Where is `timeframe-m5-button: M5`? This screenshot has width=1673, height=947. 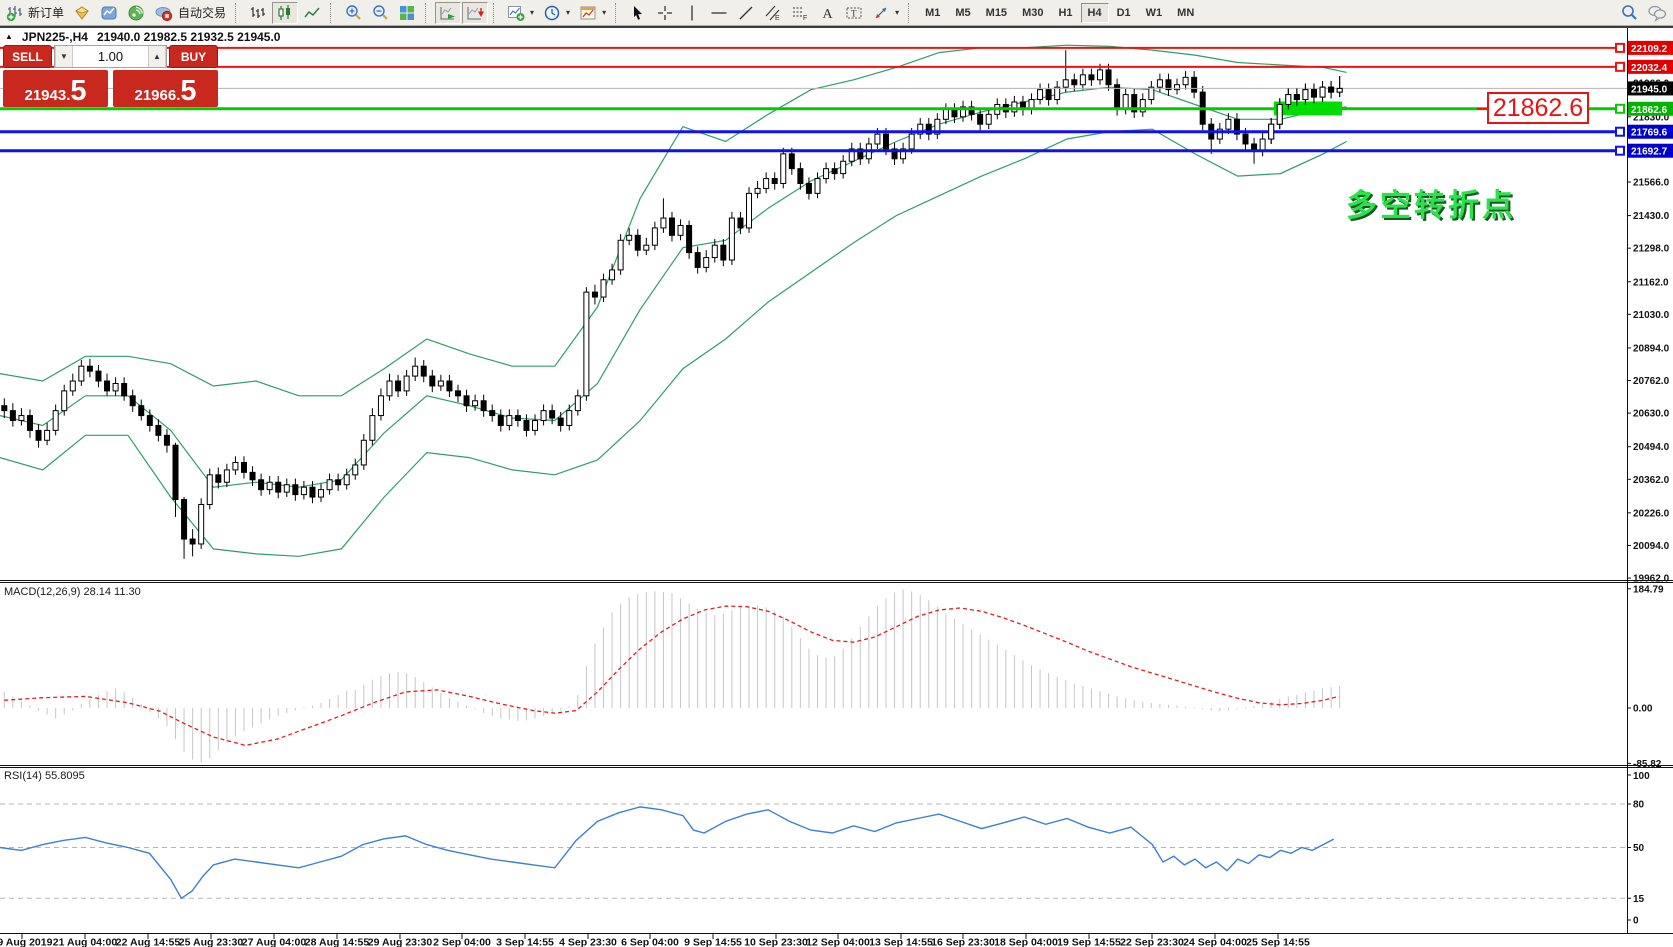 timeframe-m5-button: M5 is located at coordinates (962, 13).